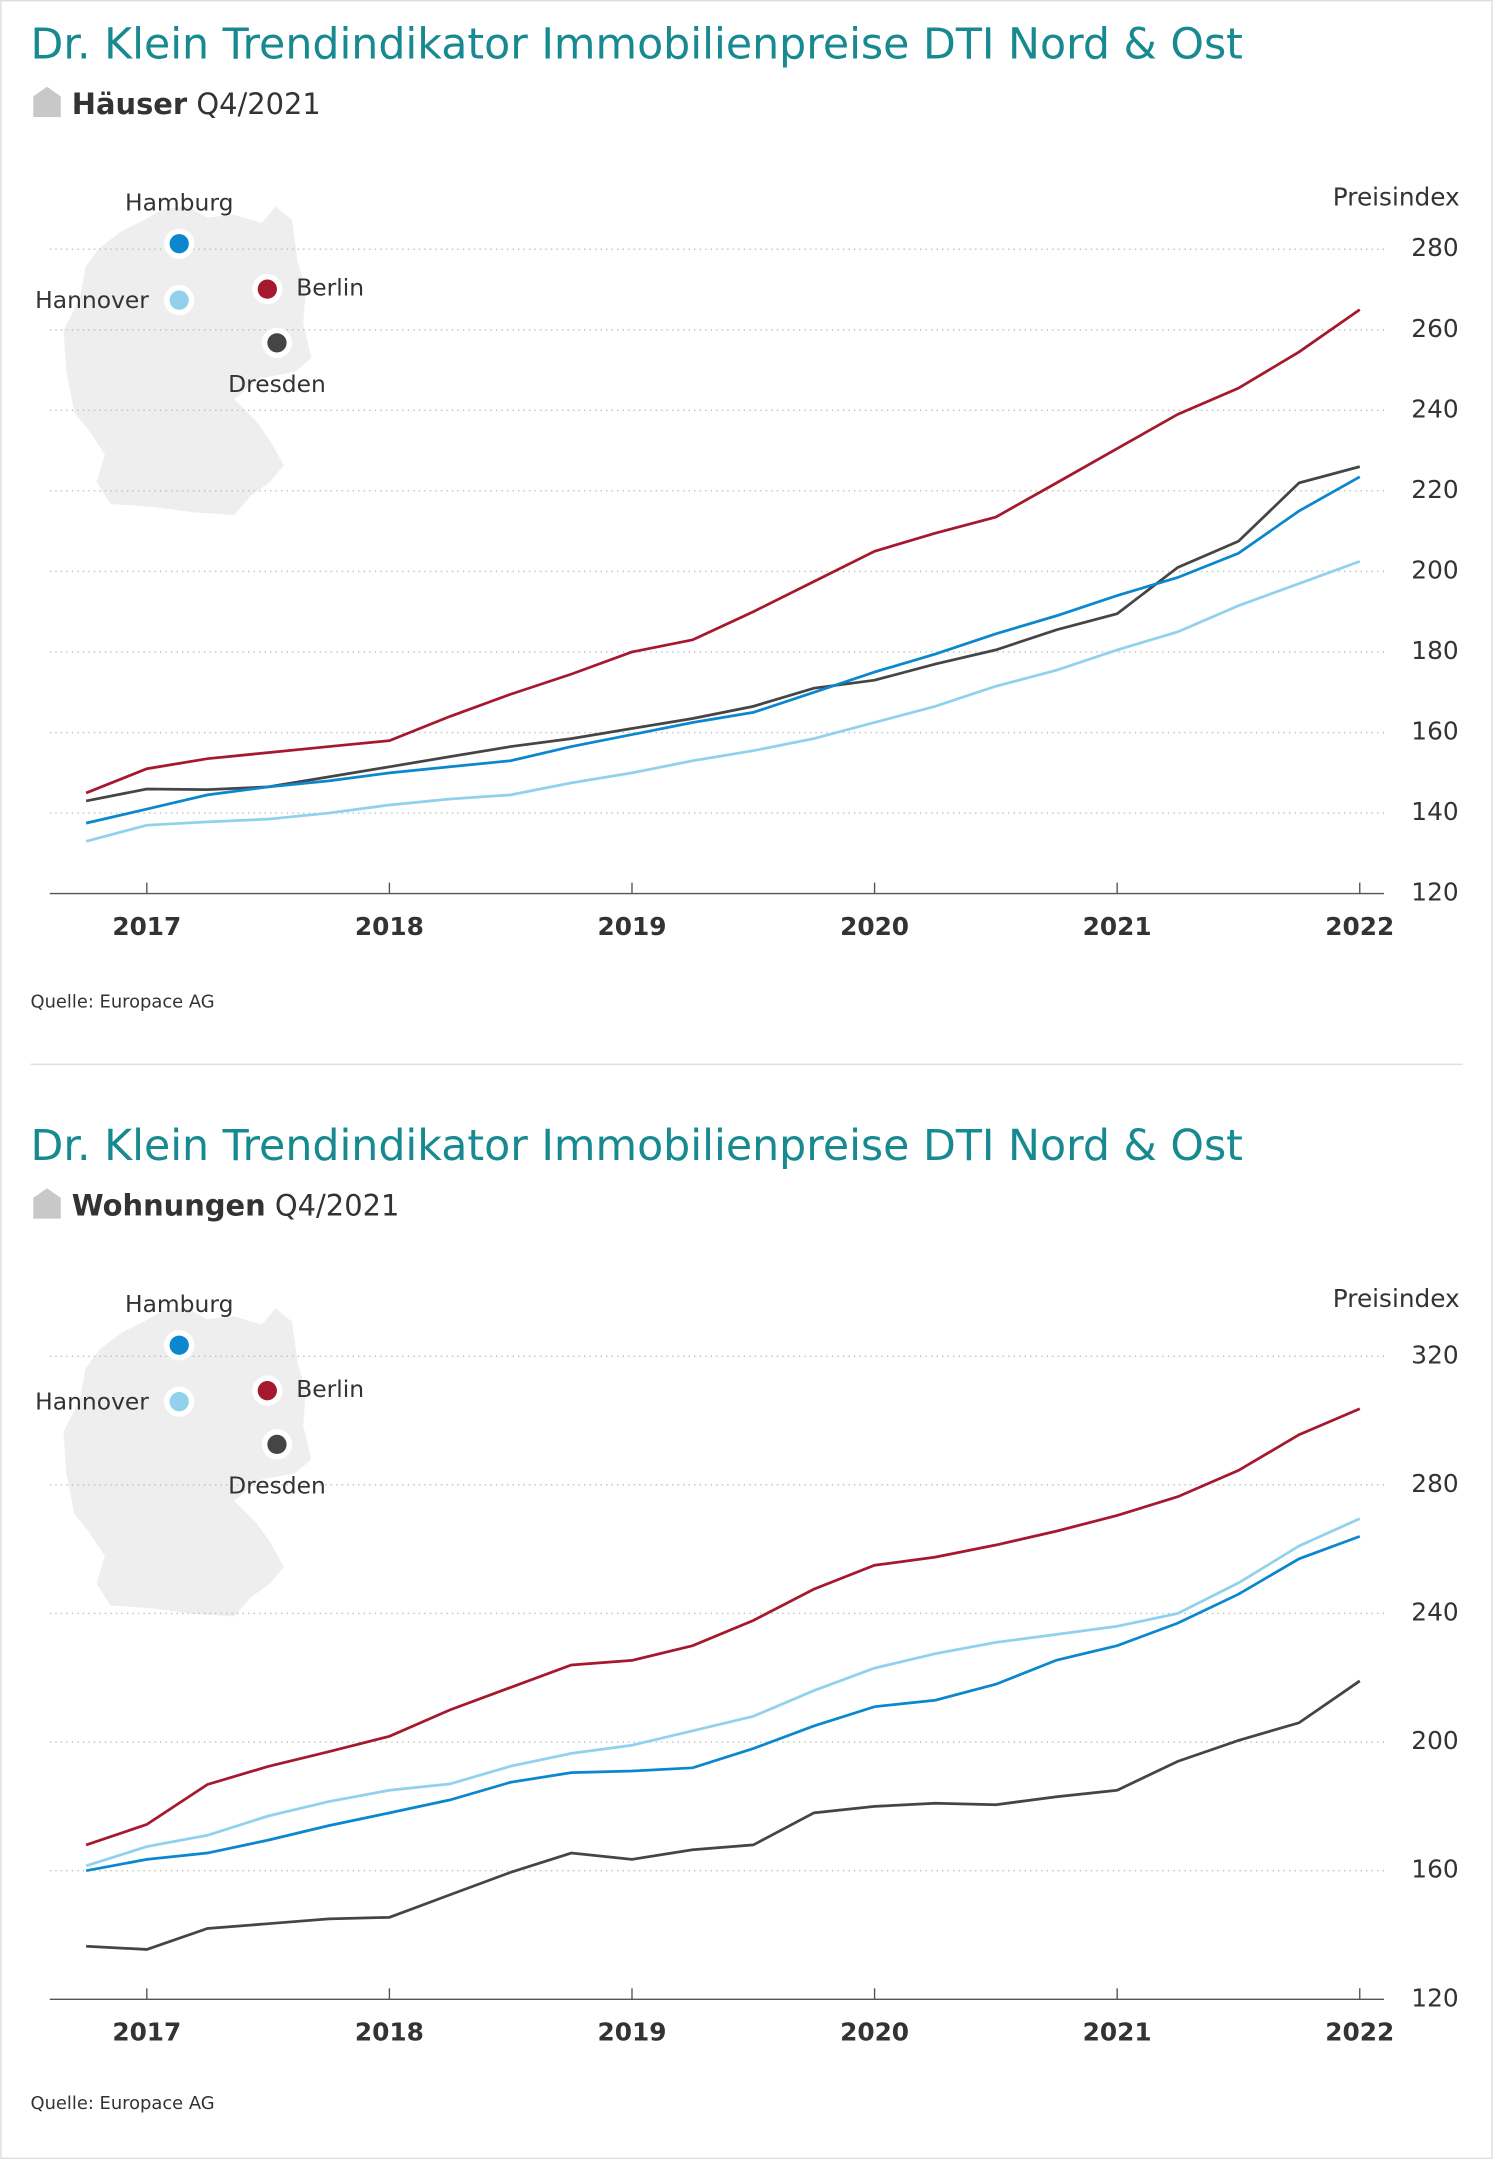 This screenshot has height=2159, width=1493. I want to click on subtitle-bold: Häuser, so click(130, 104).